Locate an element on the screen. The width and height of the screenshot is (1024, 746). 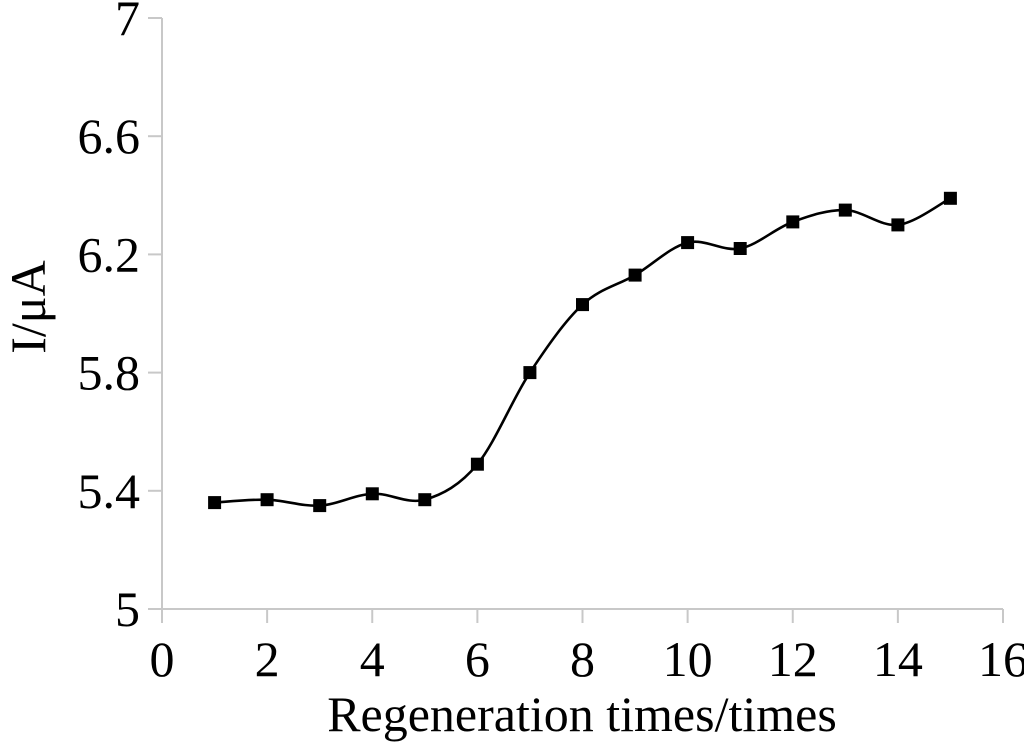
x-tick-label: 10 is located at coordinates (688, 659).